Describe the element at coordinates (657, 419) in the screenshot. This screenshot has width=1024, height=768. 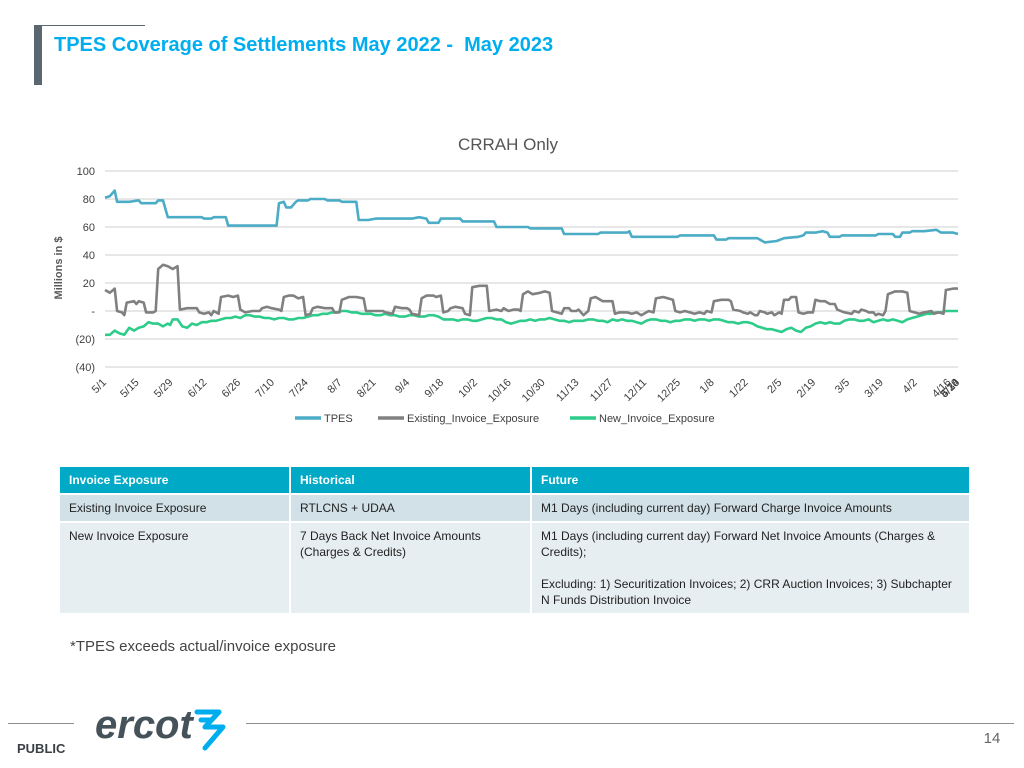
I see `legend-label: New_Invoice_Exposure` at that location.